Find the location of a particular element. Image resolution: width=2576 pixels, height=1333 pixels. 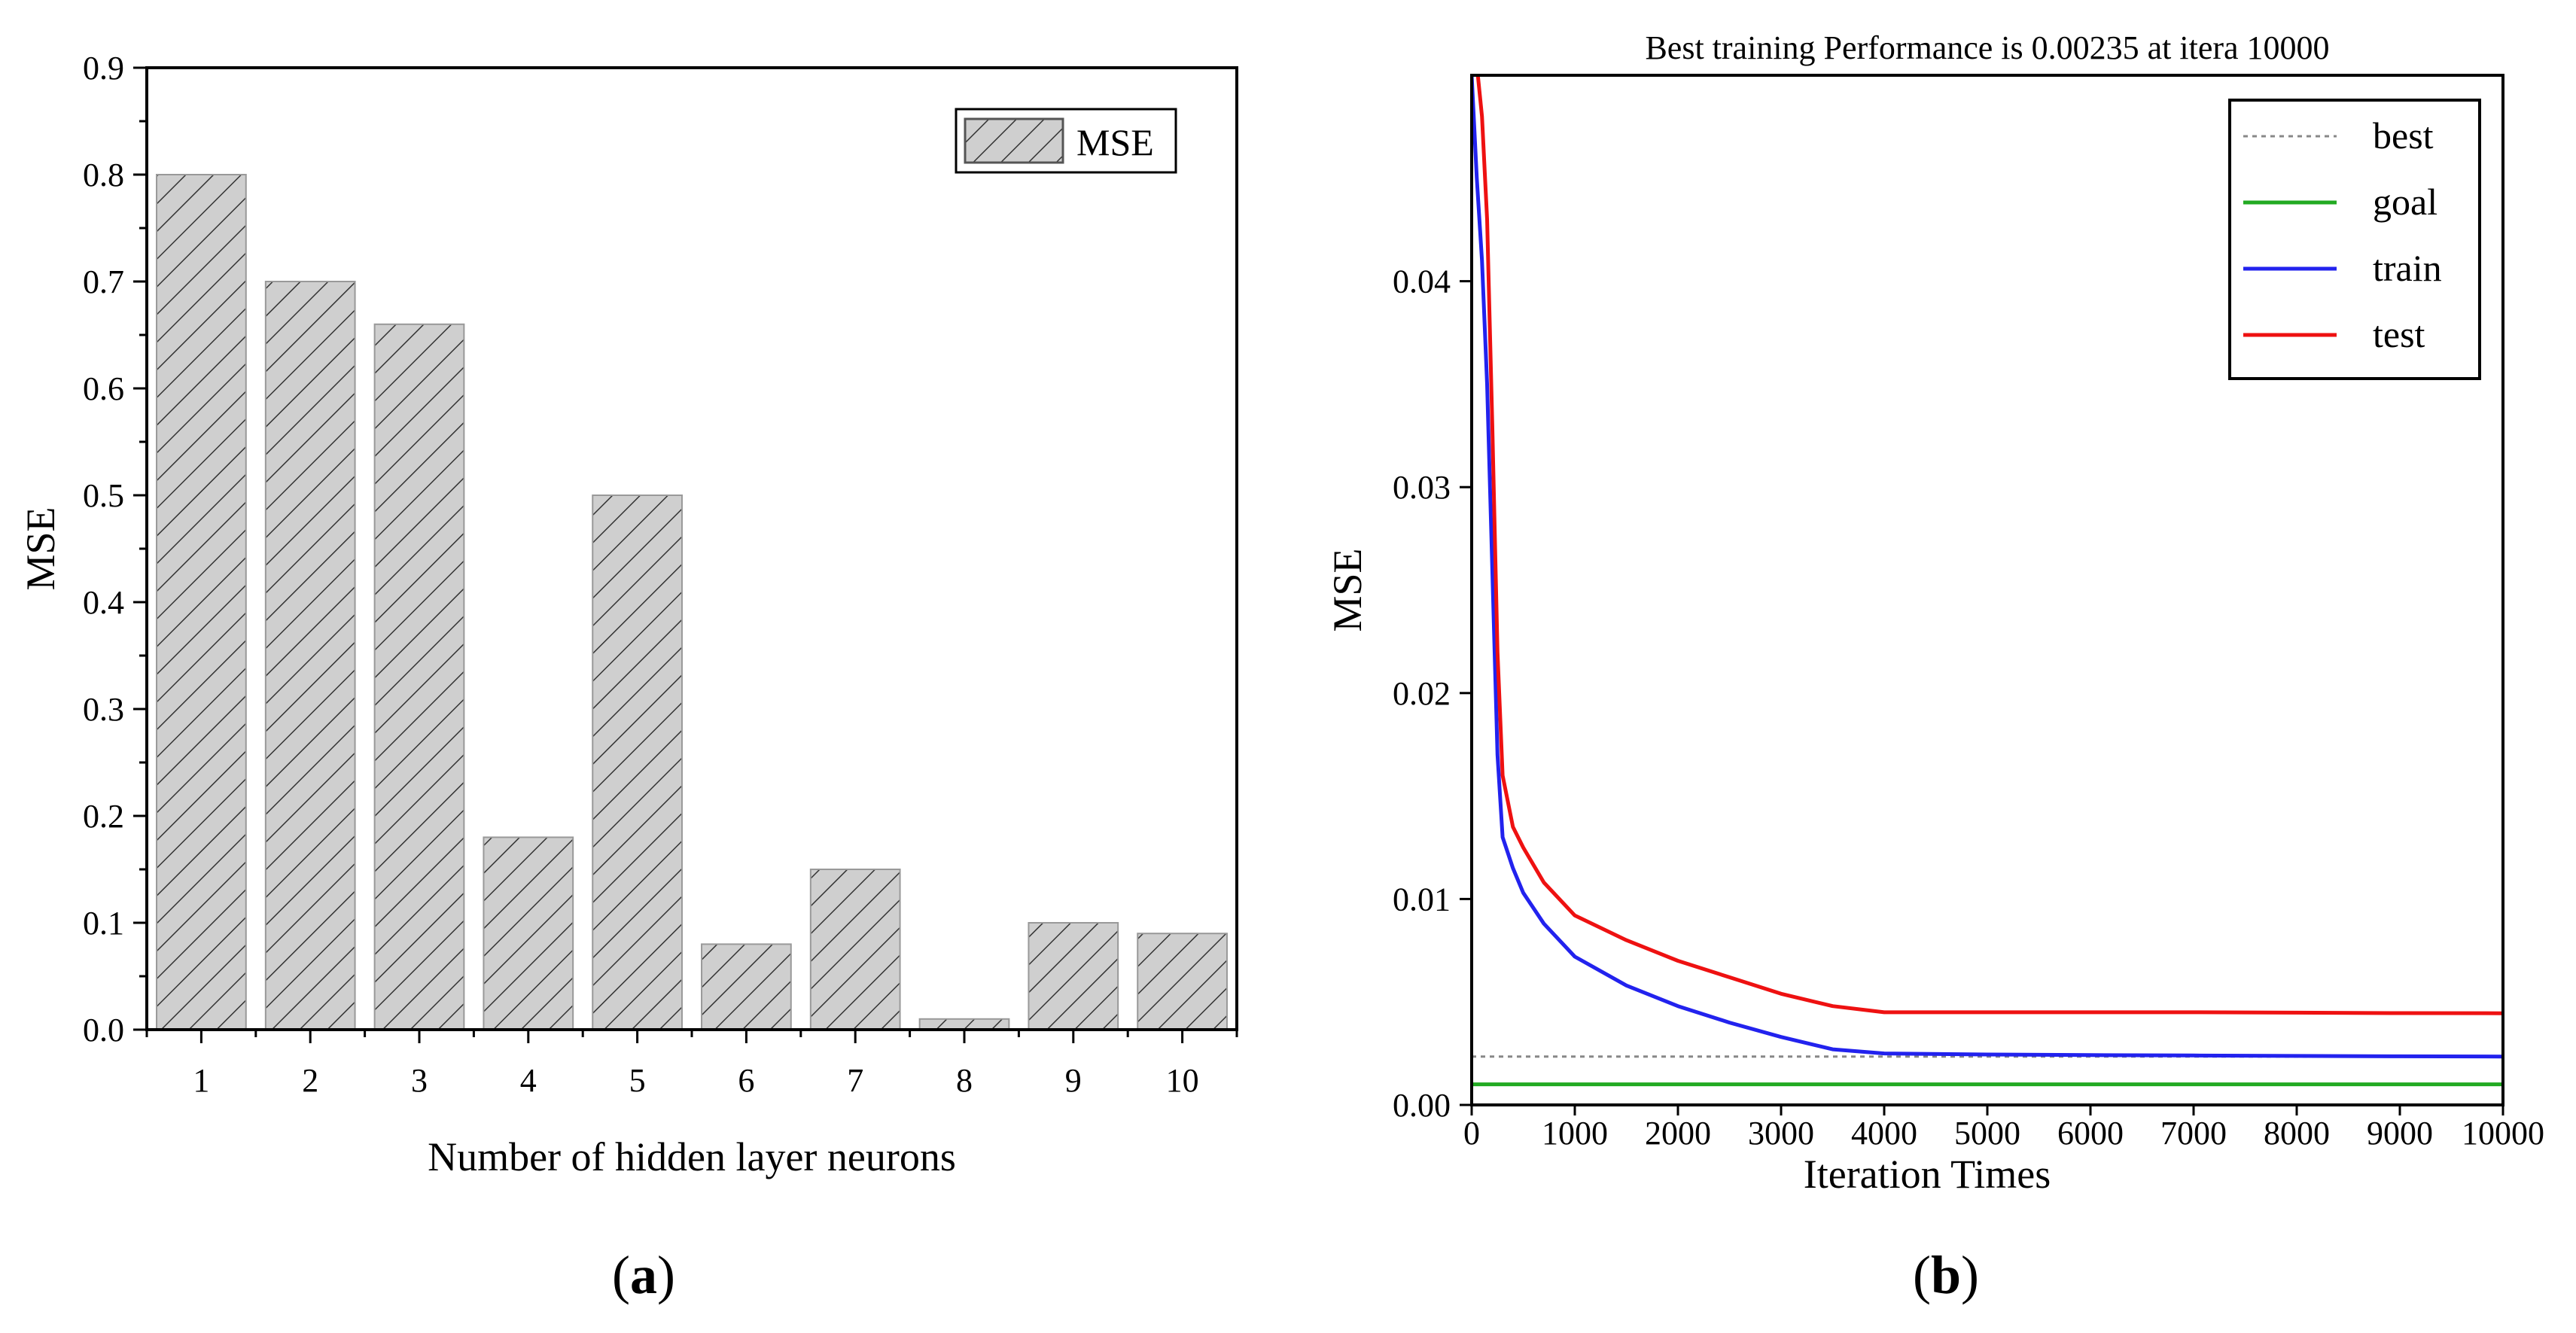

x-tick-label: 3000 is located at coordinates (1781, 1134).